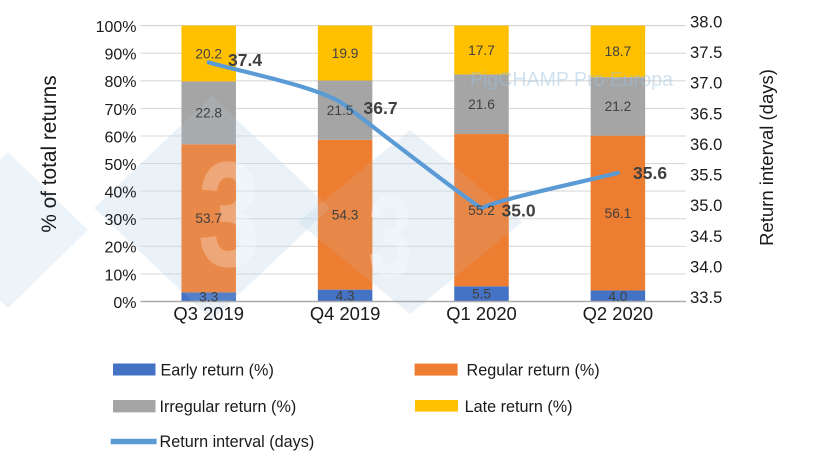 The height and width of the screenshot is (467, 820). I want to click on svg-text: 40%, so click(120, 193).